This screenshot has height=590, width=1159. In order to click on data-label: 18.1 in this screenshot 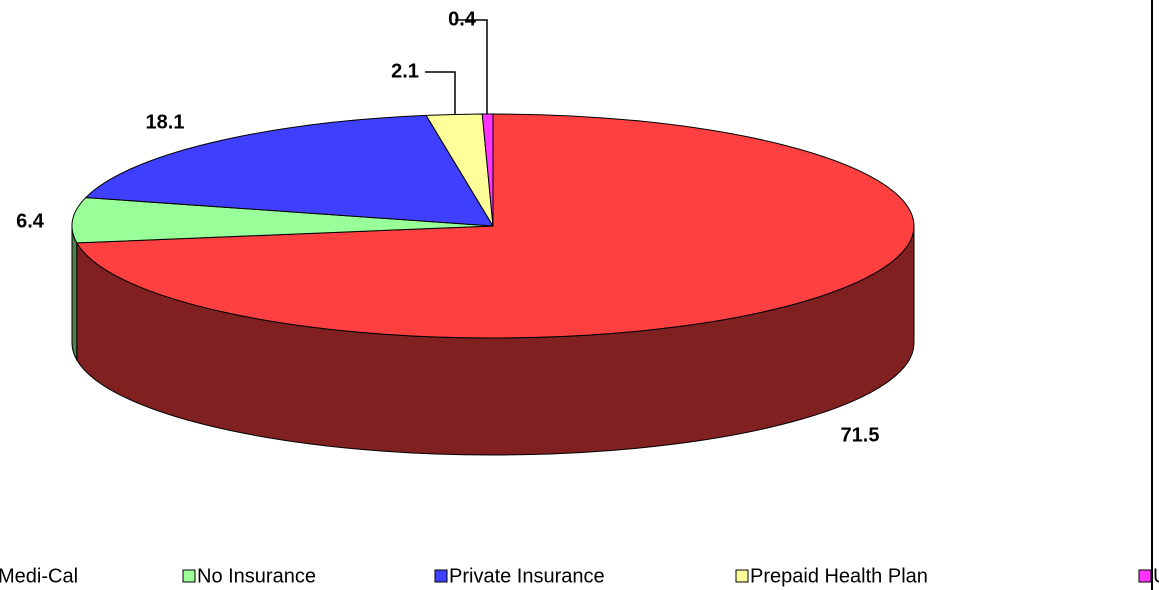, I will do `click(165, 122)`.